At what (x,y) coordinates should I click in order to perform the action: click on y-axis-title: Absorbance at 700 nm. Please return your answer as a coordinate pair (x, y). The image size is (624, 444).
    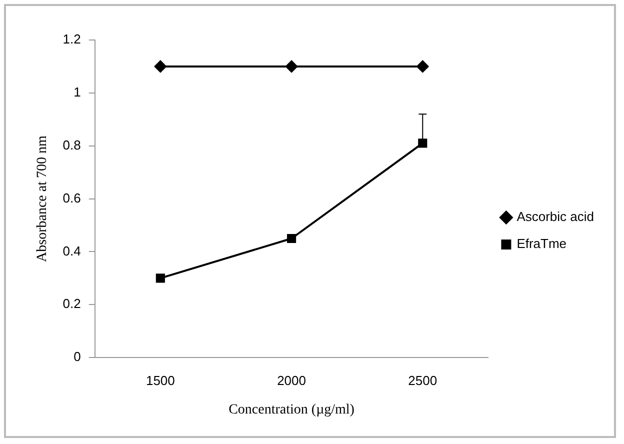
    Looking at the image, I should click on (42, 199).